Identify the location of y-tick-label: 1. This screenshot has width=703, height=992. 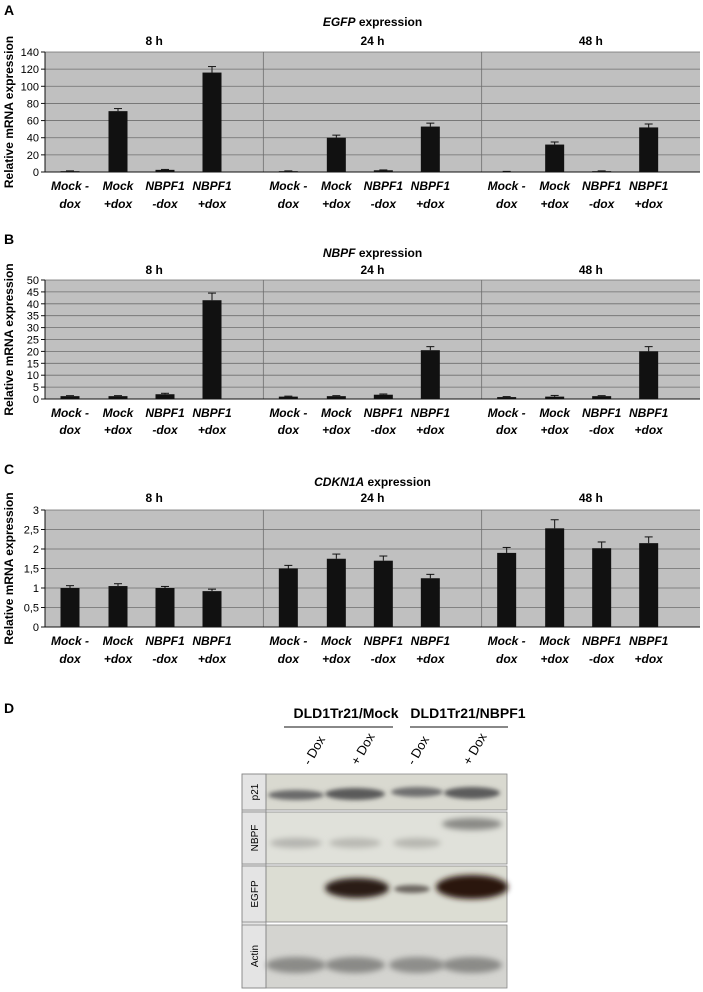
(36, 589).